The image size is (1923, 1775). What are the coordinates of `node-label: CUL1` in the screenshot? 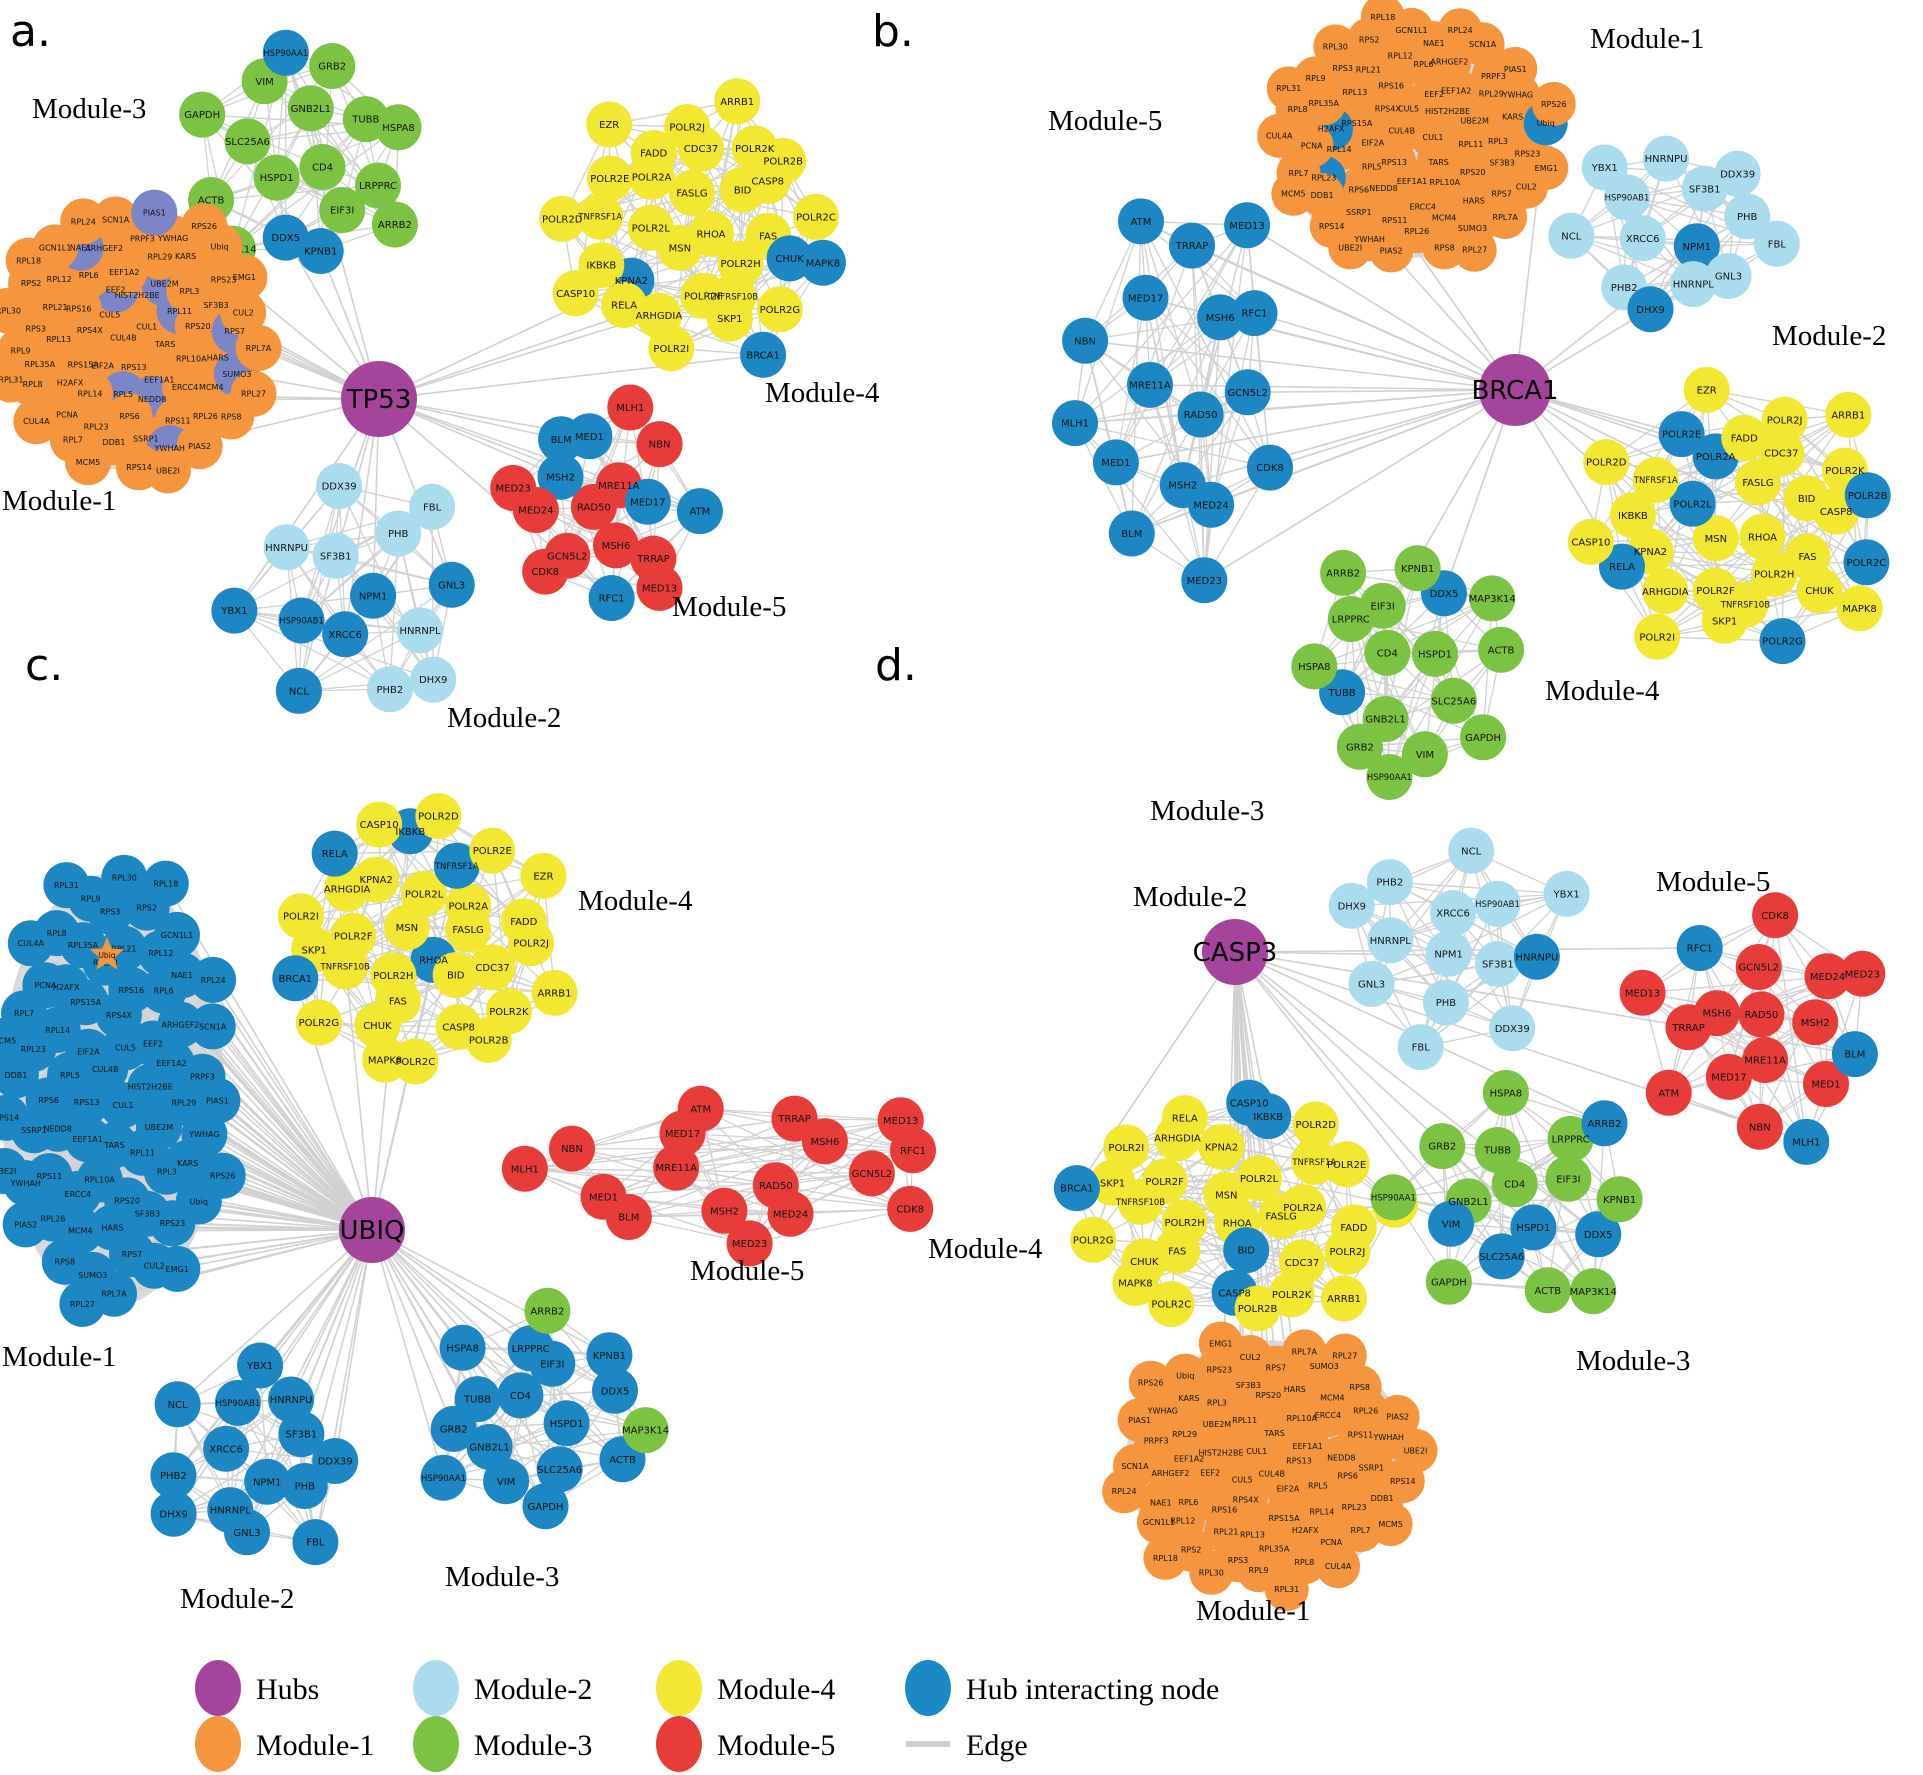 It's located at (1256, 1451).